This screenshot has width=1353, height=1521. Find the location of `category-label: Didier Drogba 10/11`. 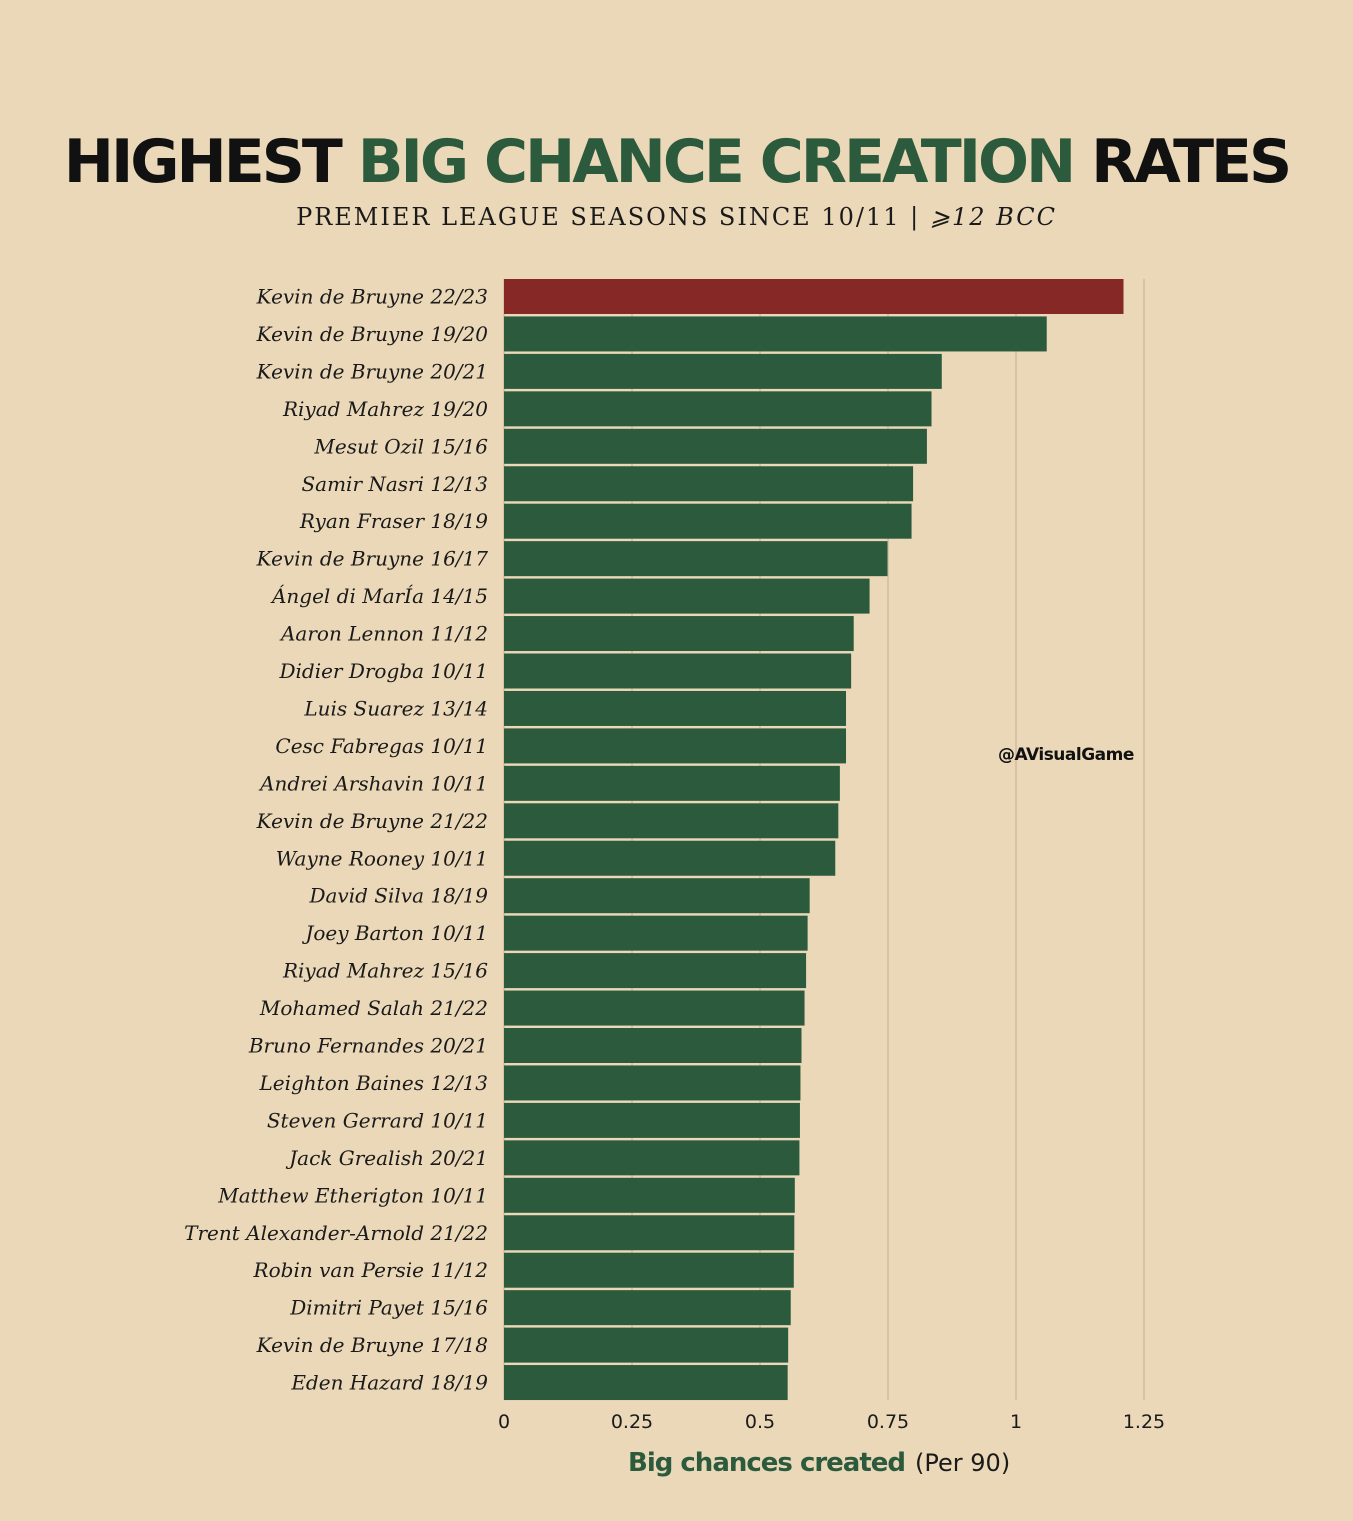

category-label: Didier Drogba 10/11 is located at coordinates (383, 671).